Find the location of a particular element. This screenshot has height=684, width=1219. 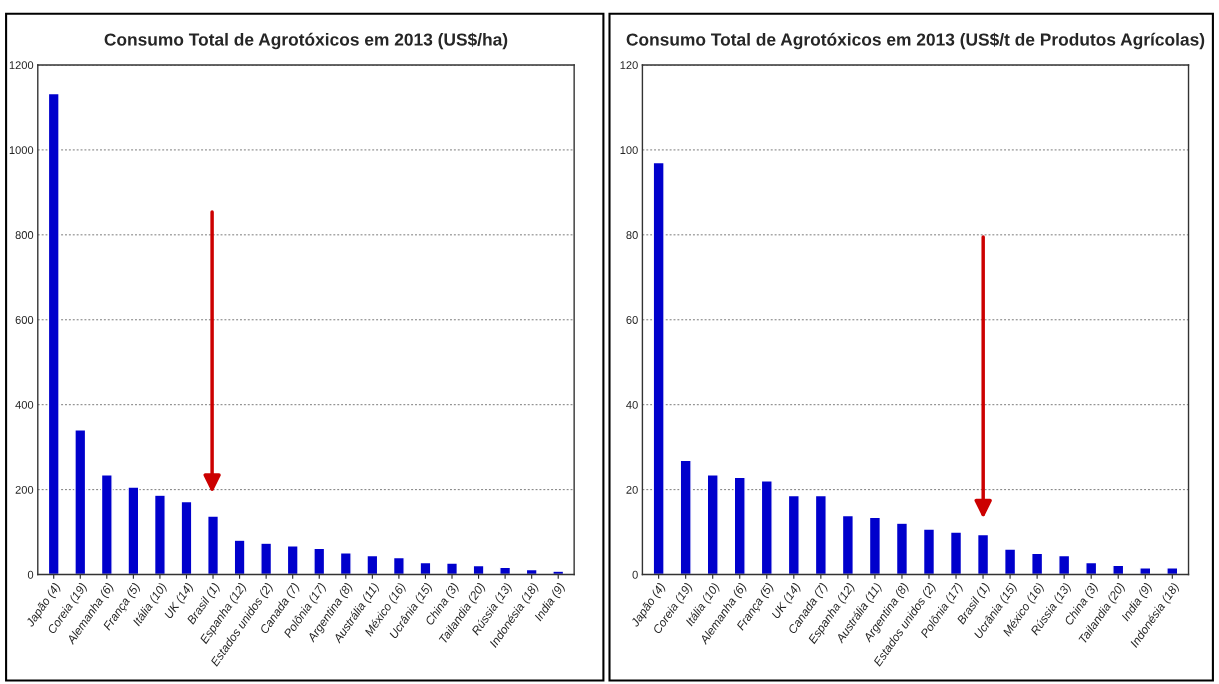

y-tick-label: 400 is located at coordinates (24, 404).